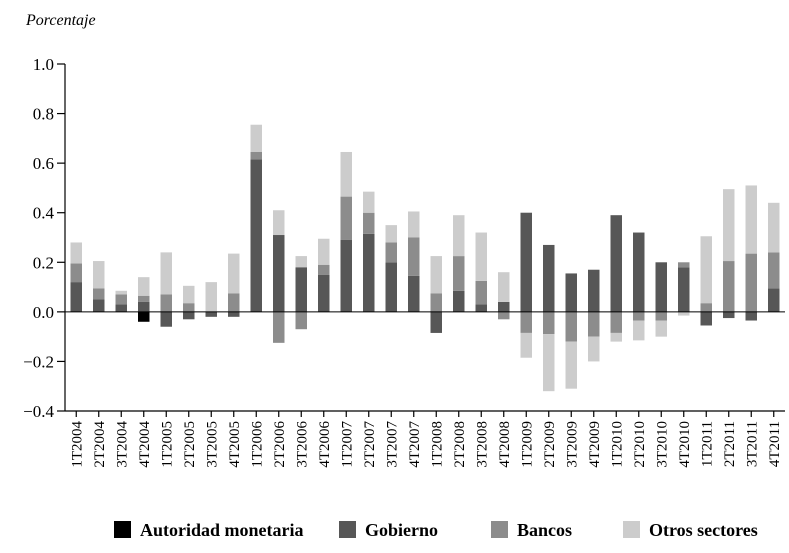 This screenshot has height=553, width=789. I want to click on legend-label: Bancos, so click(544, 530).